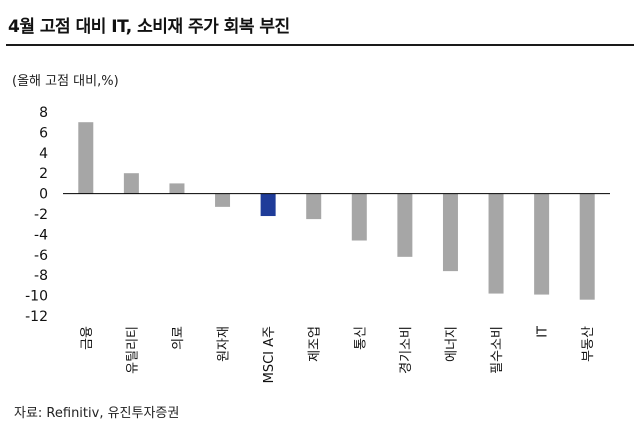  What do you see at coordinates (43, 133) in the screenshot?
I see `y-tick-label: 6` at bounding box center [43, 133].